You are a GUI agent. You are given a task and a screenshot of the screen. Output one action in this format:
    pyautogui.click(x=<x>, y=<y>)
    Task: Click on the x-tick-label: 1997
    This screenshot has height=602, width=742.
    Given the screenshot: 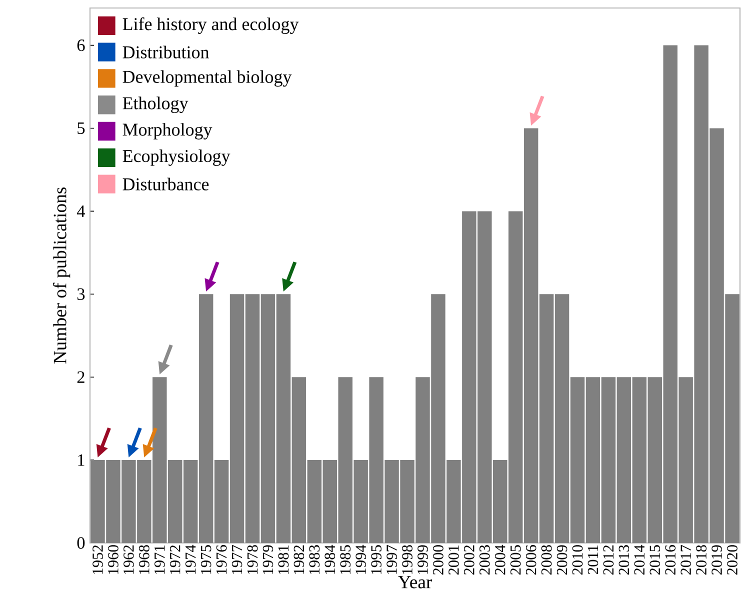 What is the action you would take?
    pyautogui.click(x=391, y=559)
    